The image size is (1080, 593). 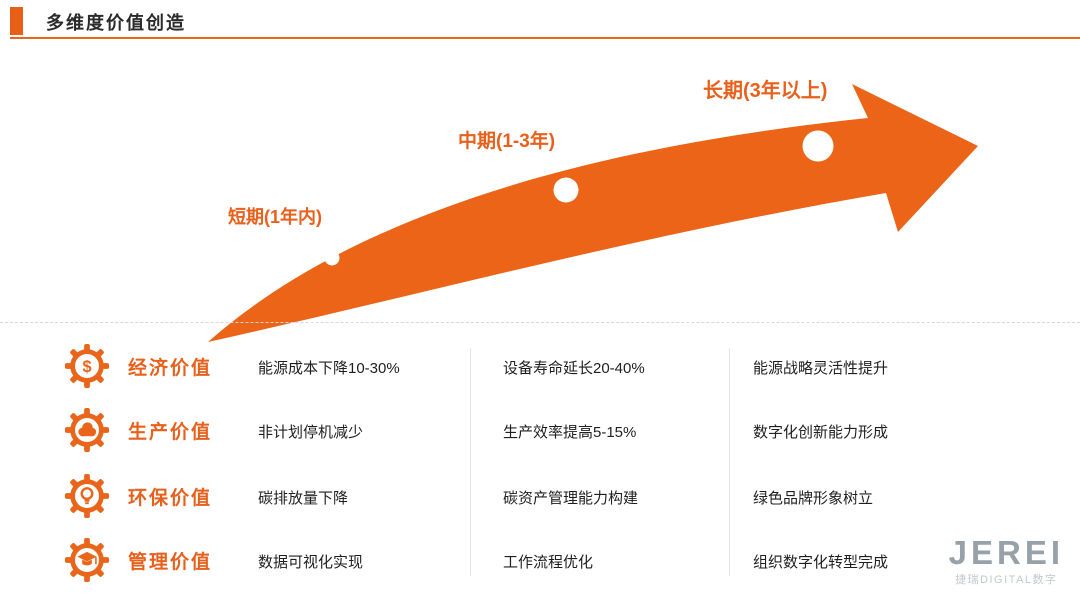 What do you see at coordinates (548, 562) in the screenshot?
I see `management-benefit-2: 工作流程优化` at bounding box center [548, 562].